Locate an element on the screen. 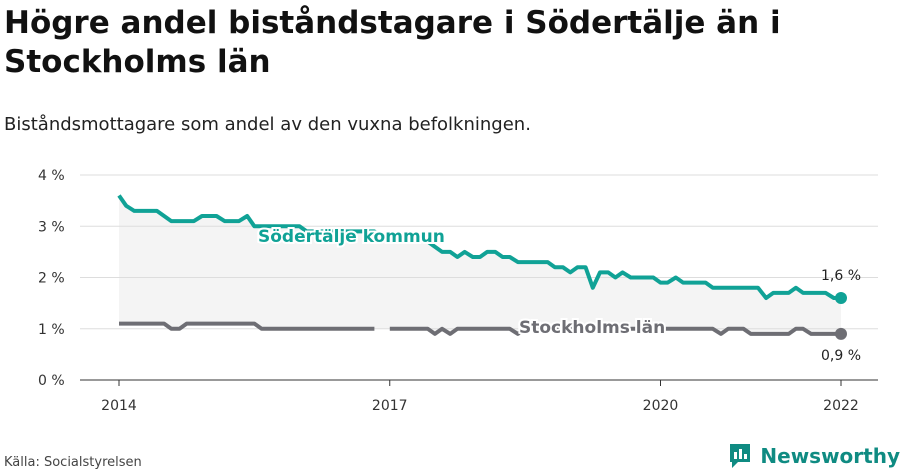  x-axis: 2014 2017 2020 2022 is located at coordinates (480, 397).